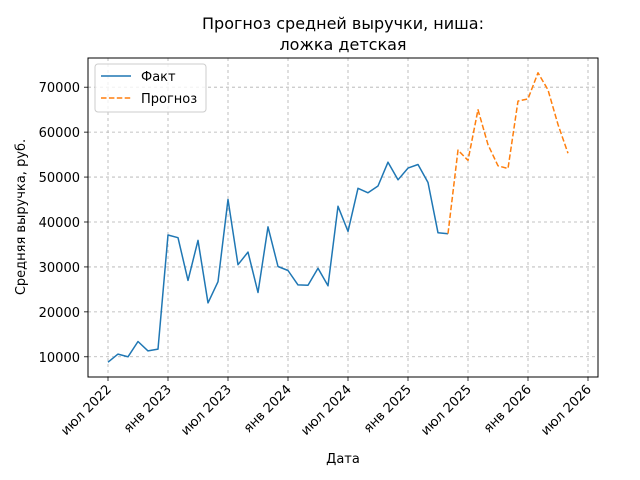 The width and height of the screenshot is (640, 480). Describe the element at coordinates (59, 178) in the screenshot. I see `y-tick-label: 50000` at that location.